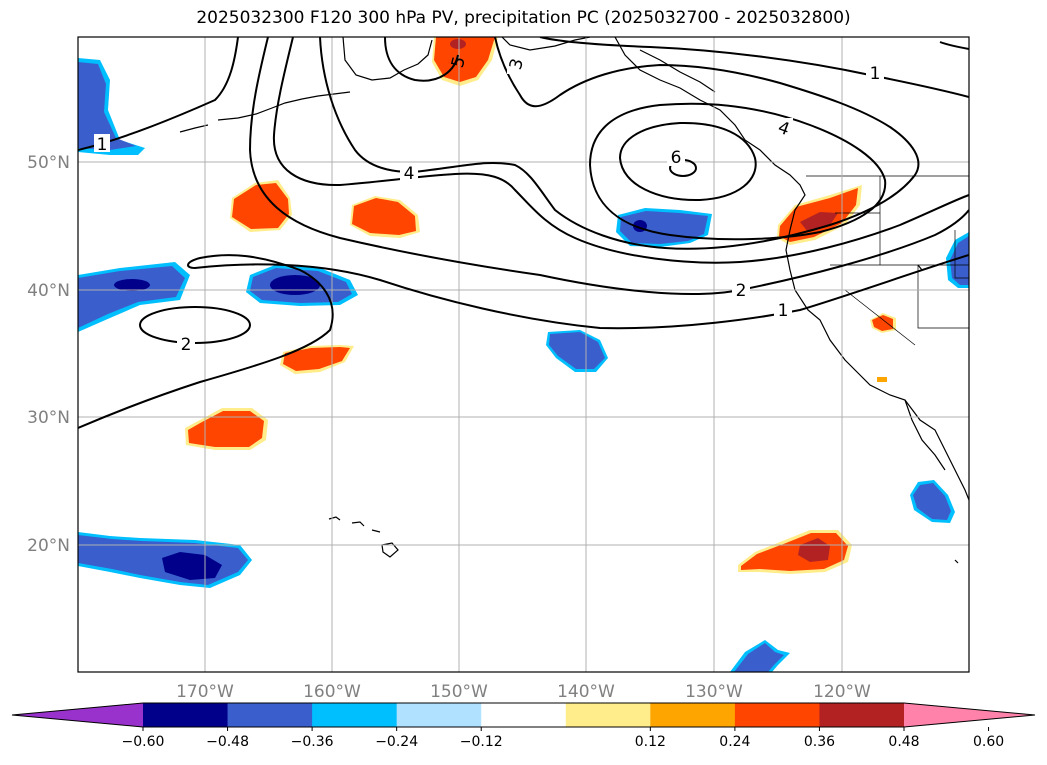 The height and width of the screenshot is (765, 1047). What do you see at coordinates (459, 62) in the screenshot?
I see `contour-label: 5` at bounding box center [459, 62].